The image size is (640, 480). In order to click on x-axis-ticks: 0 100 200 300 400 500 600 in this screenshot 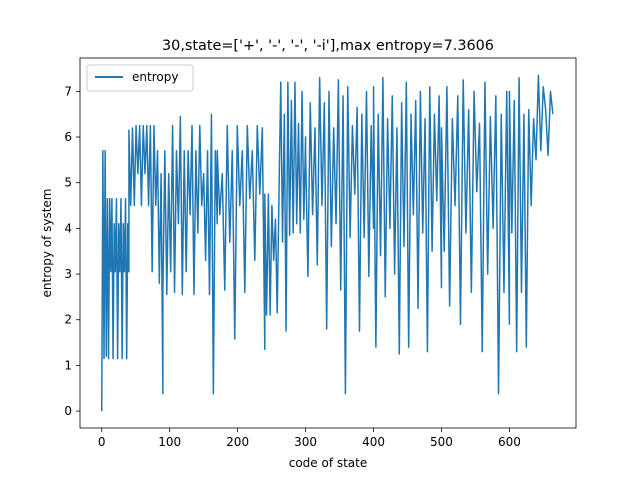, I will do `click(309, 438)`.